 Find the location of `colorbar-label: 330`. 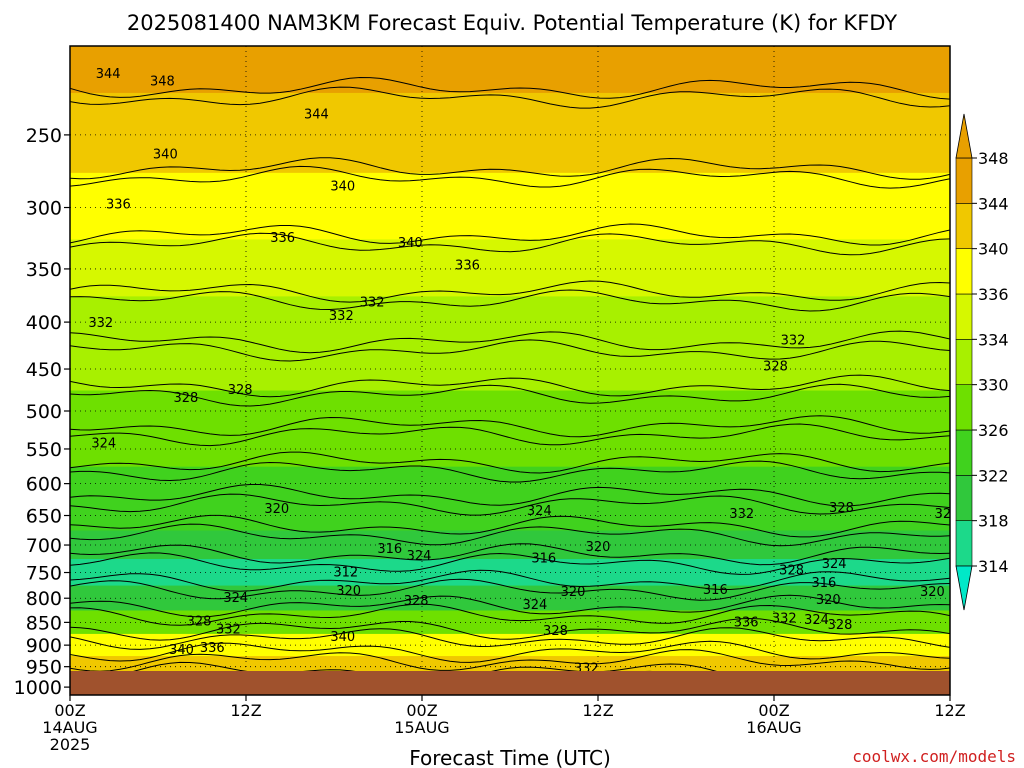

colorbar-label: 330 is located at coordinates (993, 385).